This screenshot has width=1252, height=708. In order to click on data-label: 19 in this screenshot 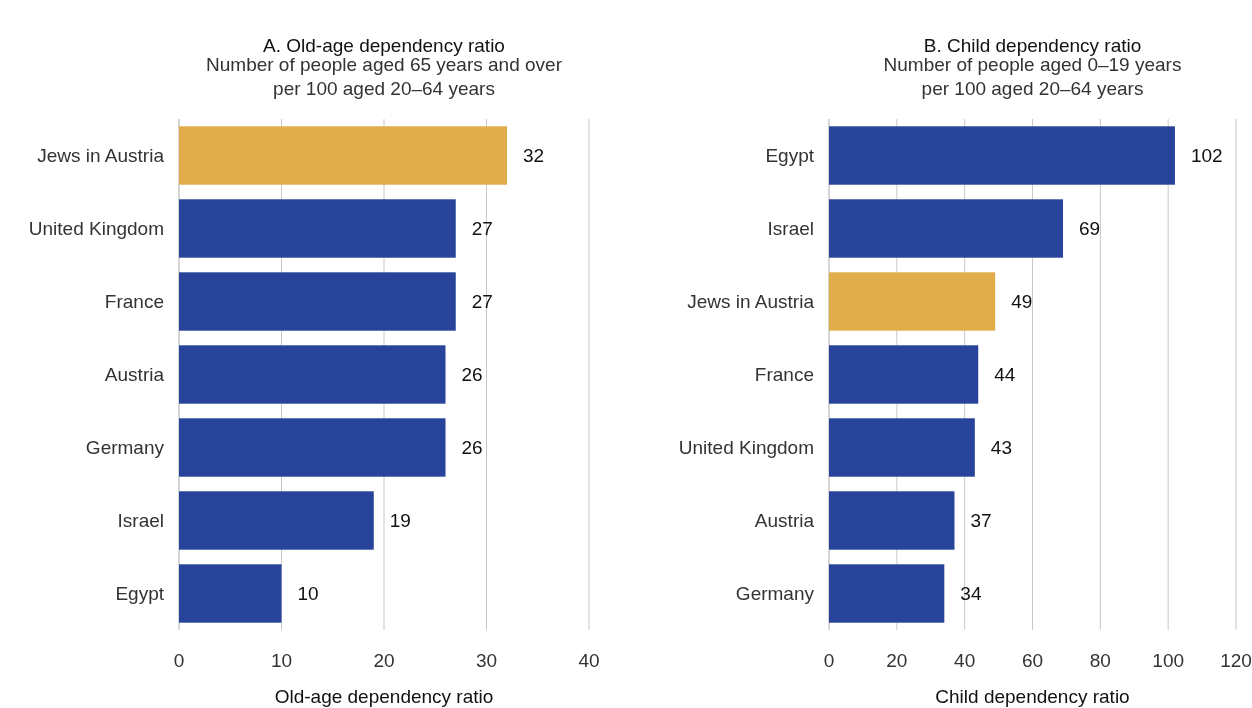, I will do `click(400, 520)`.